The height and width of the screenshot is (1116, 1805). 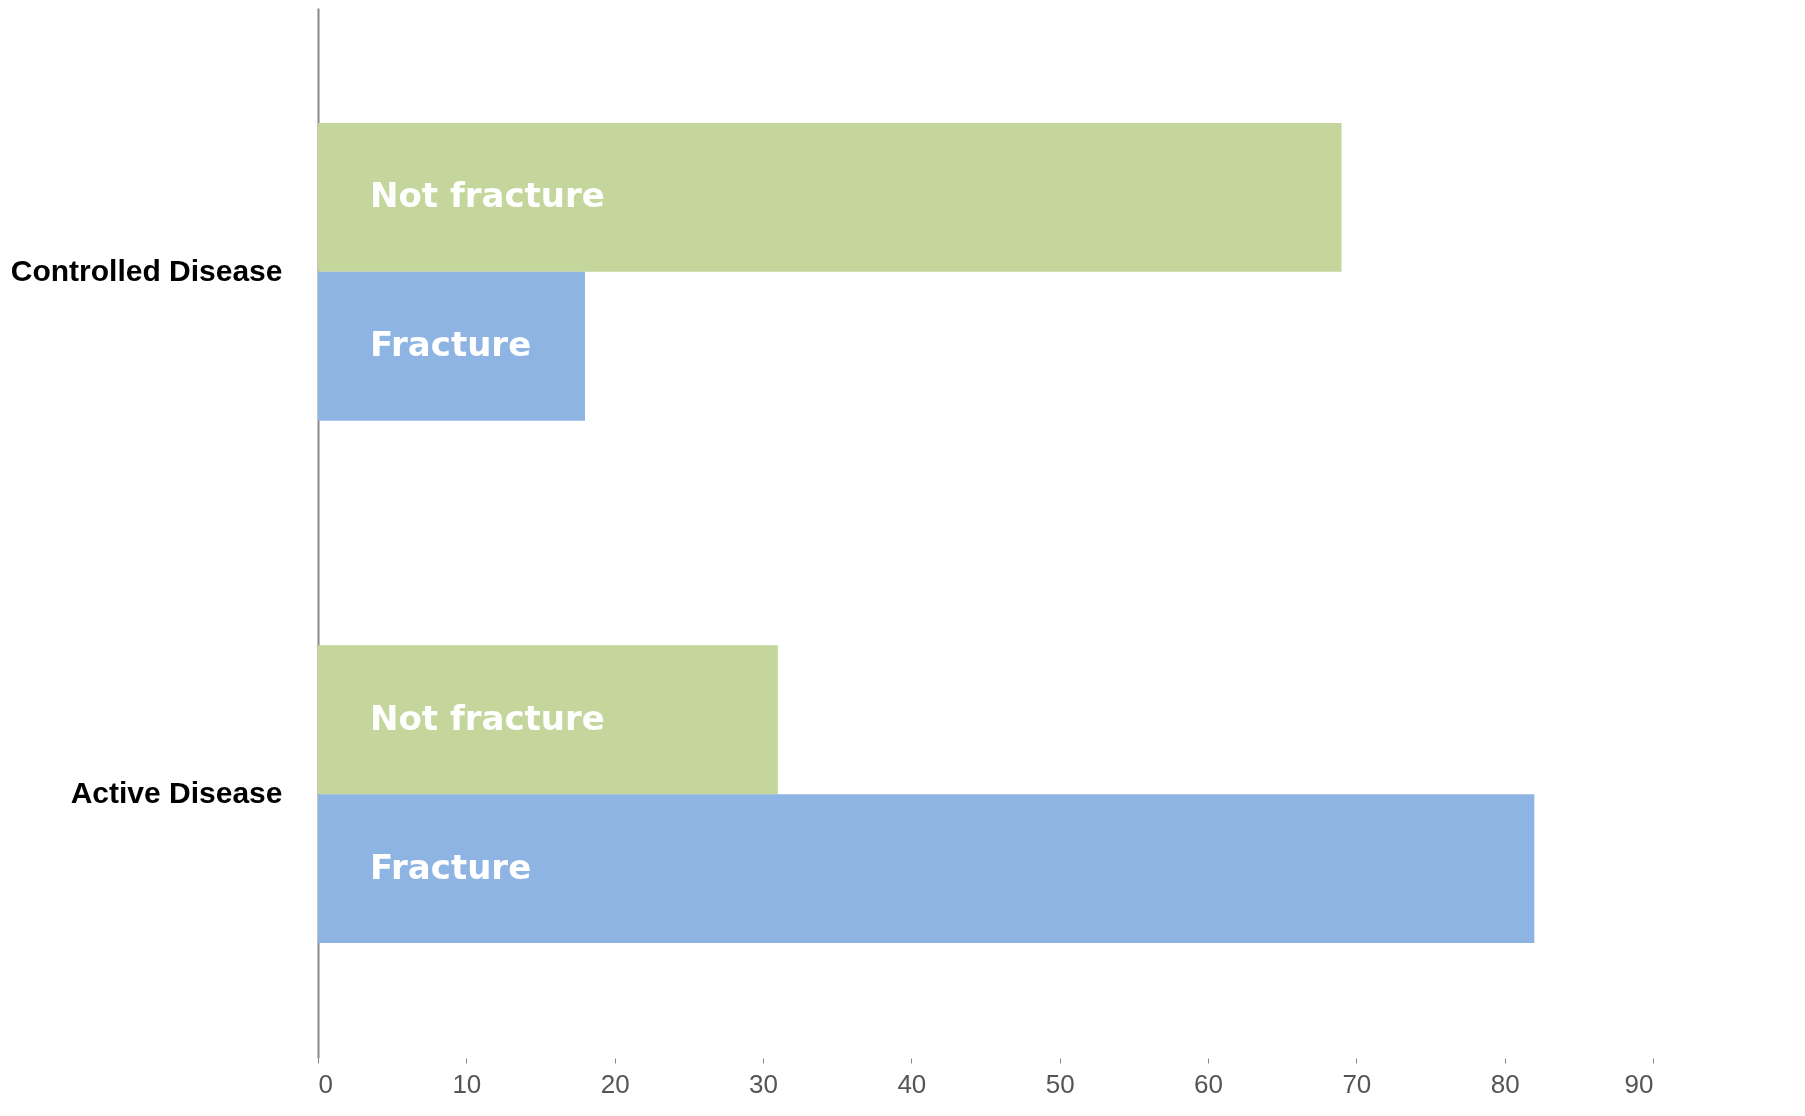 I want to click on x-tick-label: 30, so click(x=763, y=1083).